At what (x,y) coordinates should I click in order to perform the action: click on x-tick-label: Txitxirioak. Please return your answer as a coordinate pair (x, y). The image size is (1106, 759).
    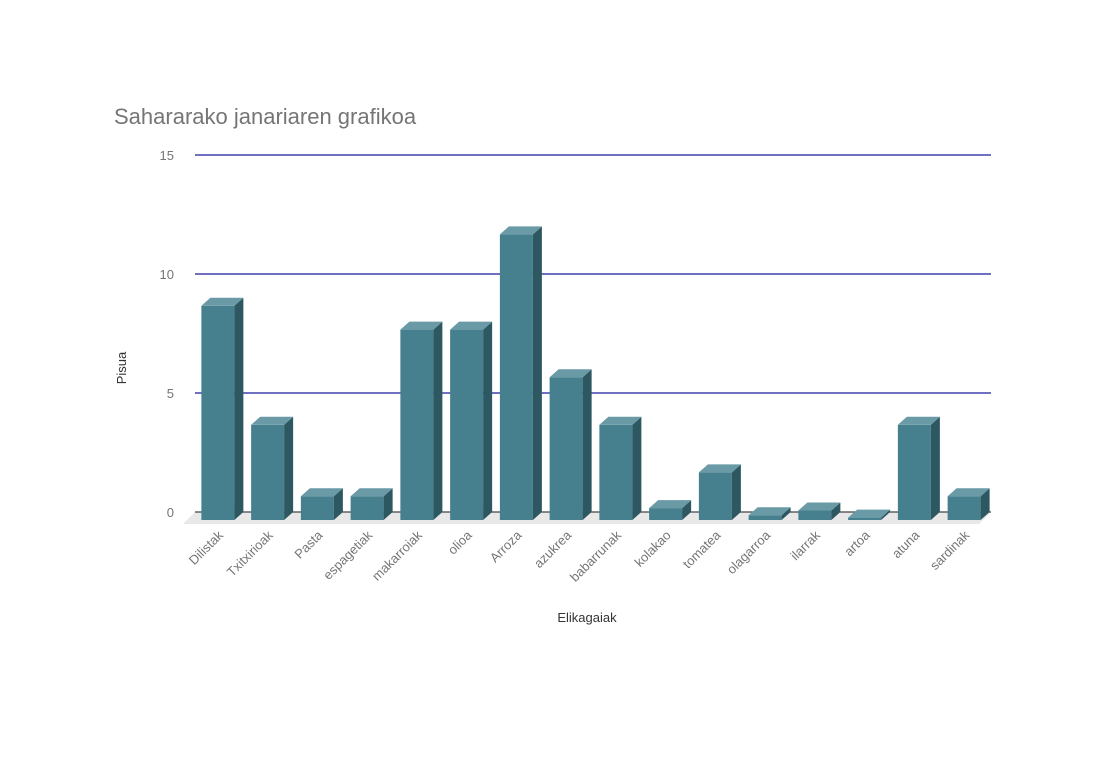
    Looking at the image, I should click on (250, 553).